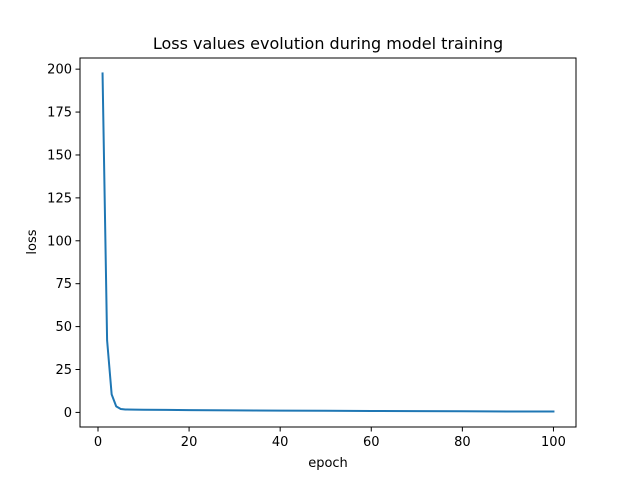  Describe the element at coordinates (59, 113) in the screenshot. I see `y-tick-label: 175` at that location.